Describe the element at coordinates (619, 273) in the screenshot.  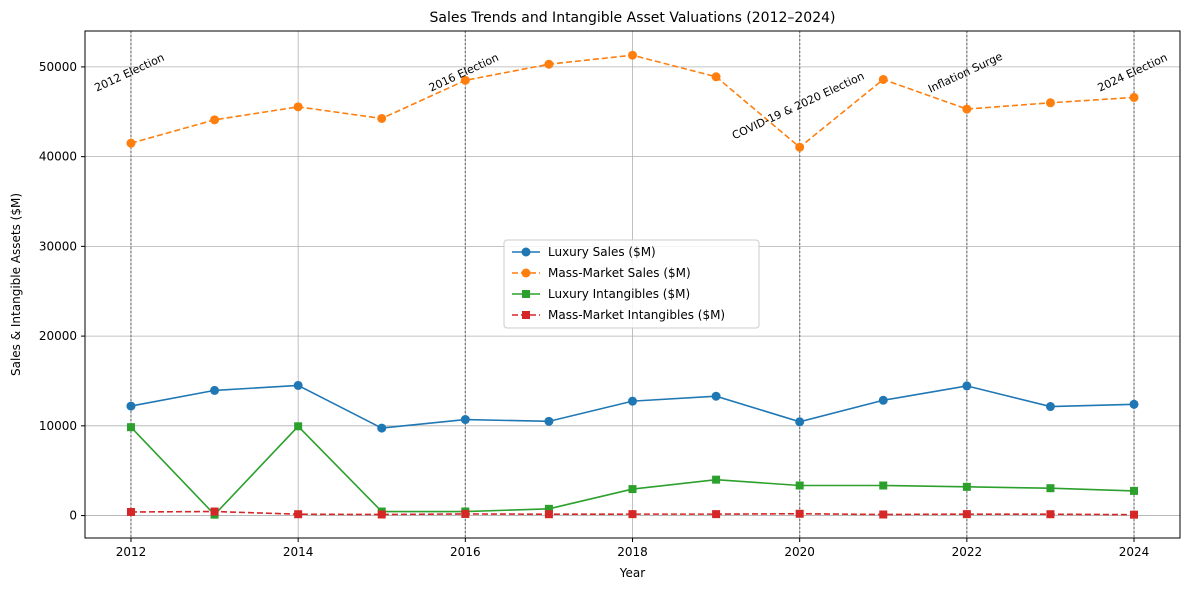
I see `legend-entry-label: Mass-Market Sales ($M)` at that location.